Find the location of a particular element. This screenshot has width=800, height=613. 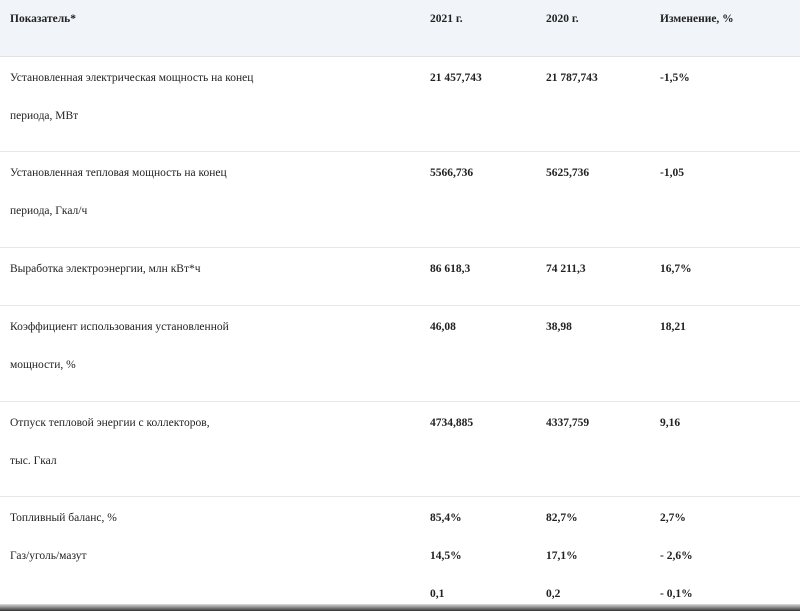

label-line: Отпуск тепловой энергии с коллекторов, is located at coordinates (110, 423).